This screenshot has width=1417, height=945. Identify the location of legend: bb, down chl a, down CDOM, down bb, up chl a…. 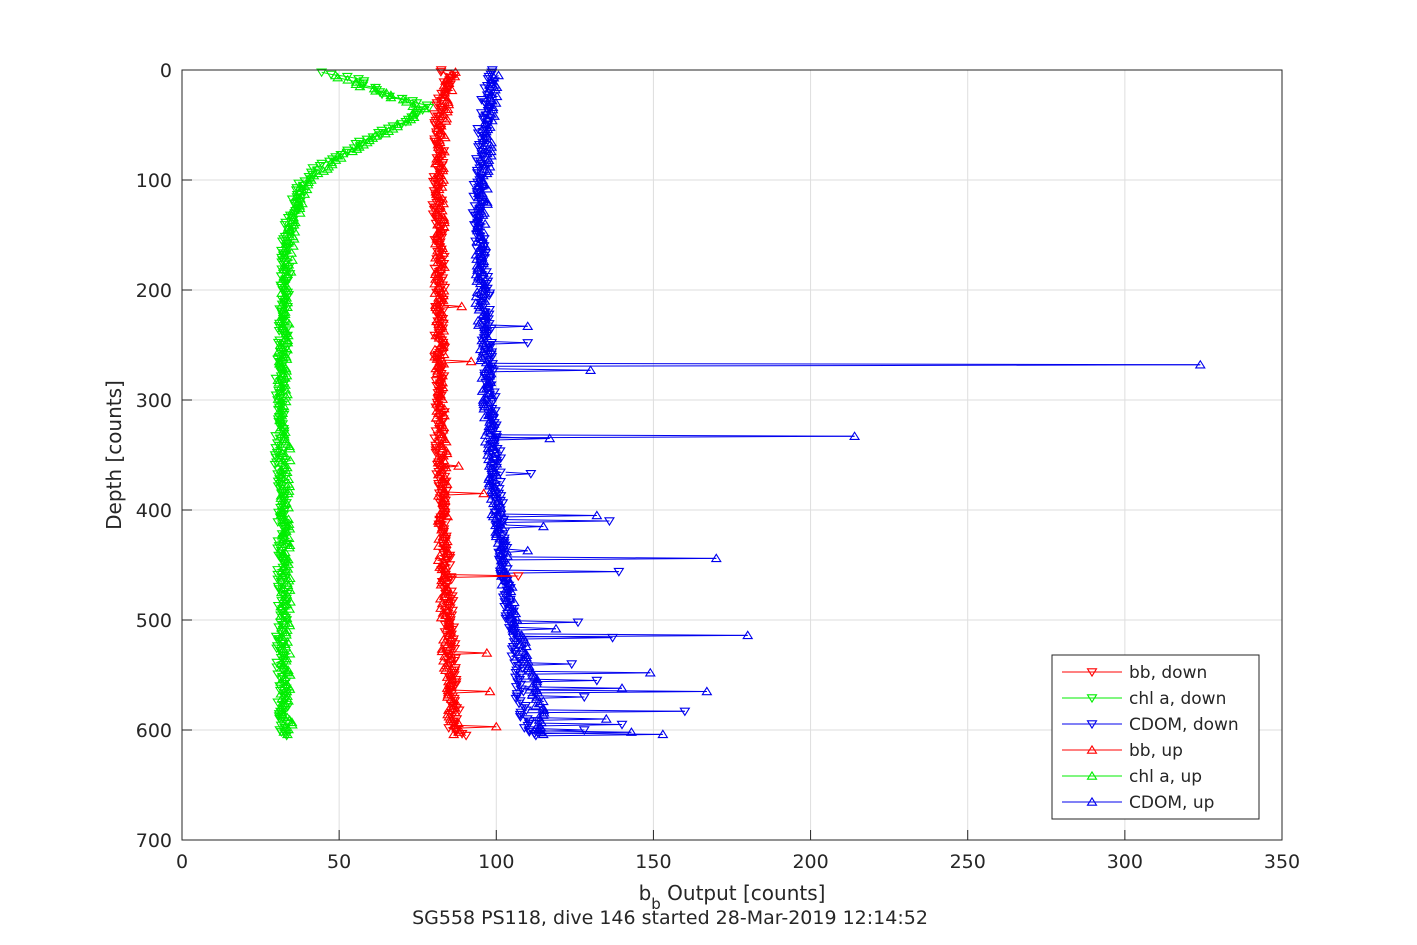
(1155, 737).